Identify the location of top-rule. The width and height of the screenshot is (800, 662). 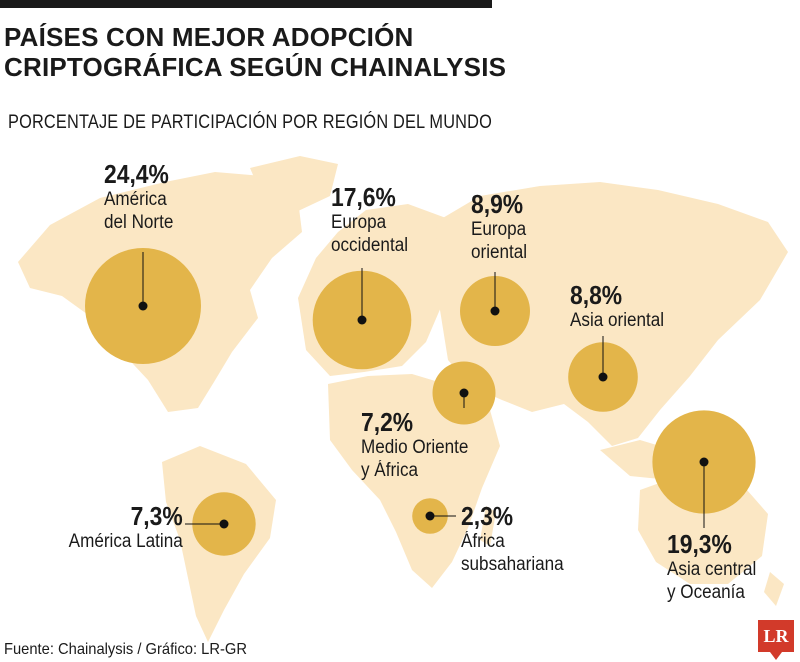
(246, 4).